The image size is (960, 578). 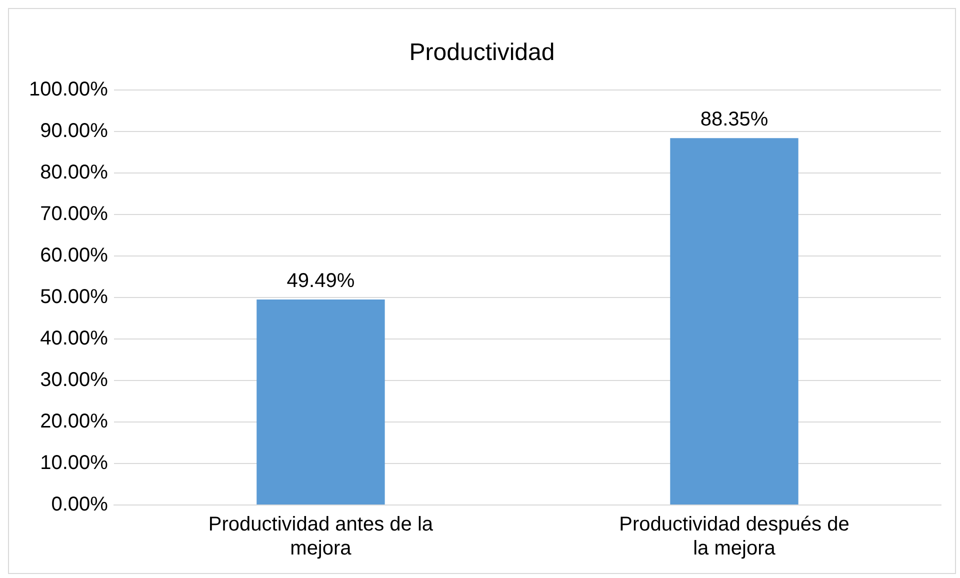 What do you see at coordinates (79, 505) in the screenshot?
I see `y-tick-label: 0.00%` at bounding box center [79, 505].